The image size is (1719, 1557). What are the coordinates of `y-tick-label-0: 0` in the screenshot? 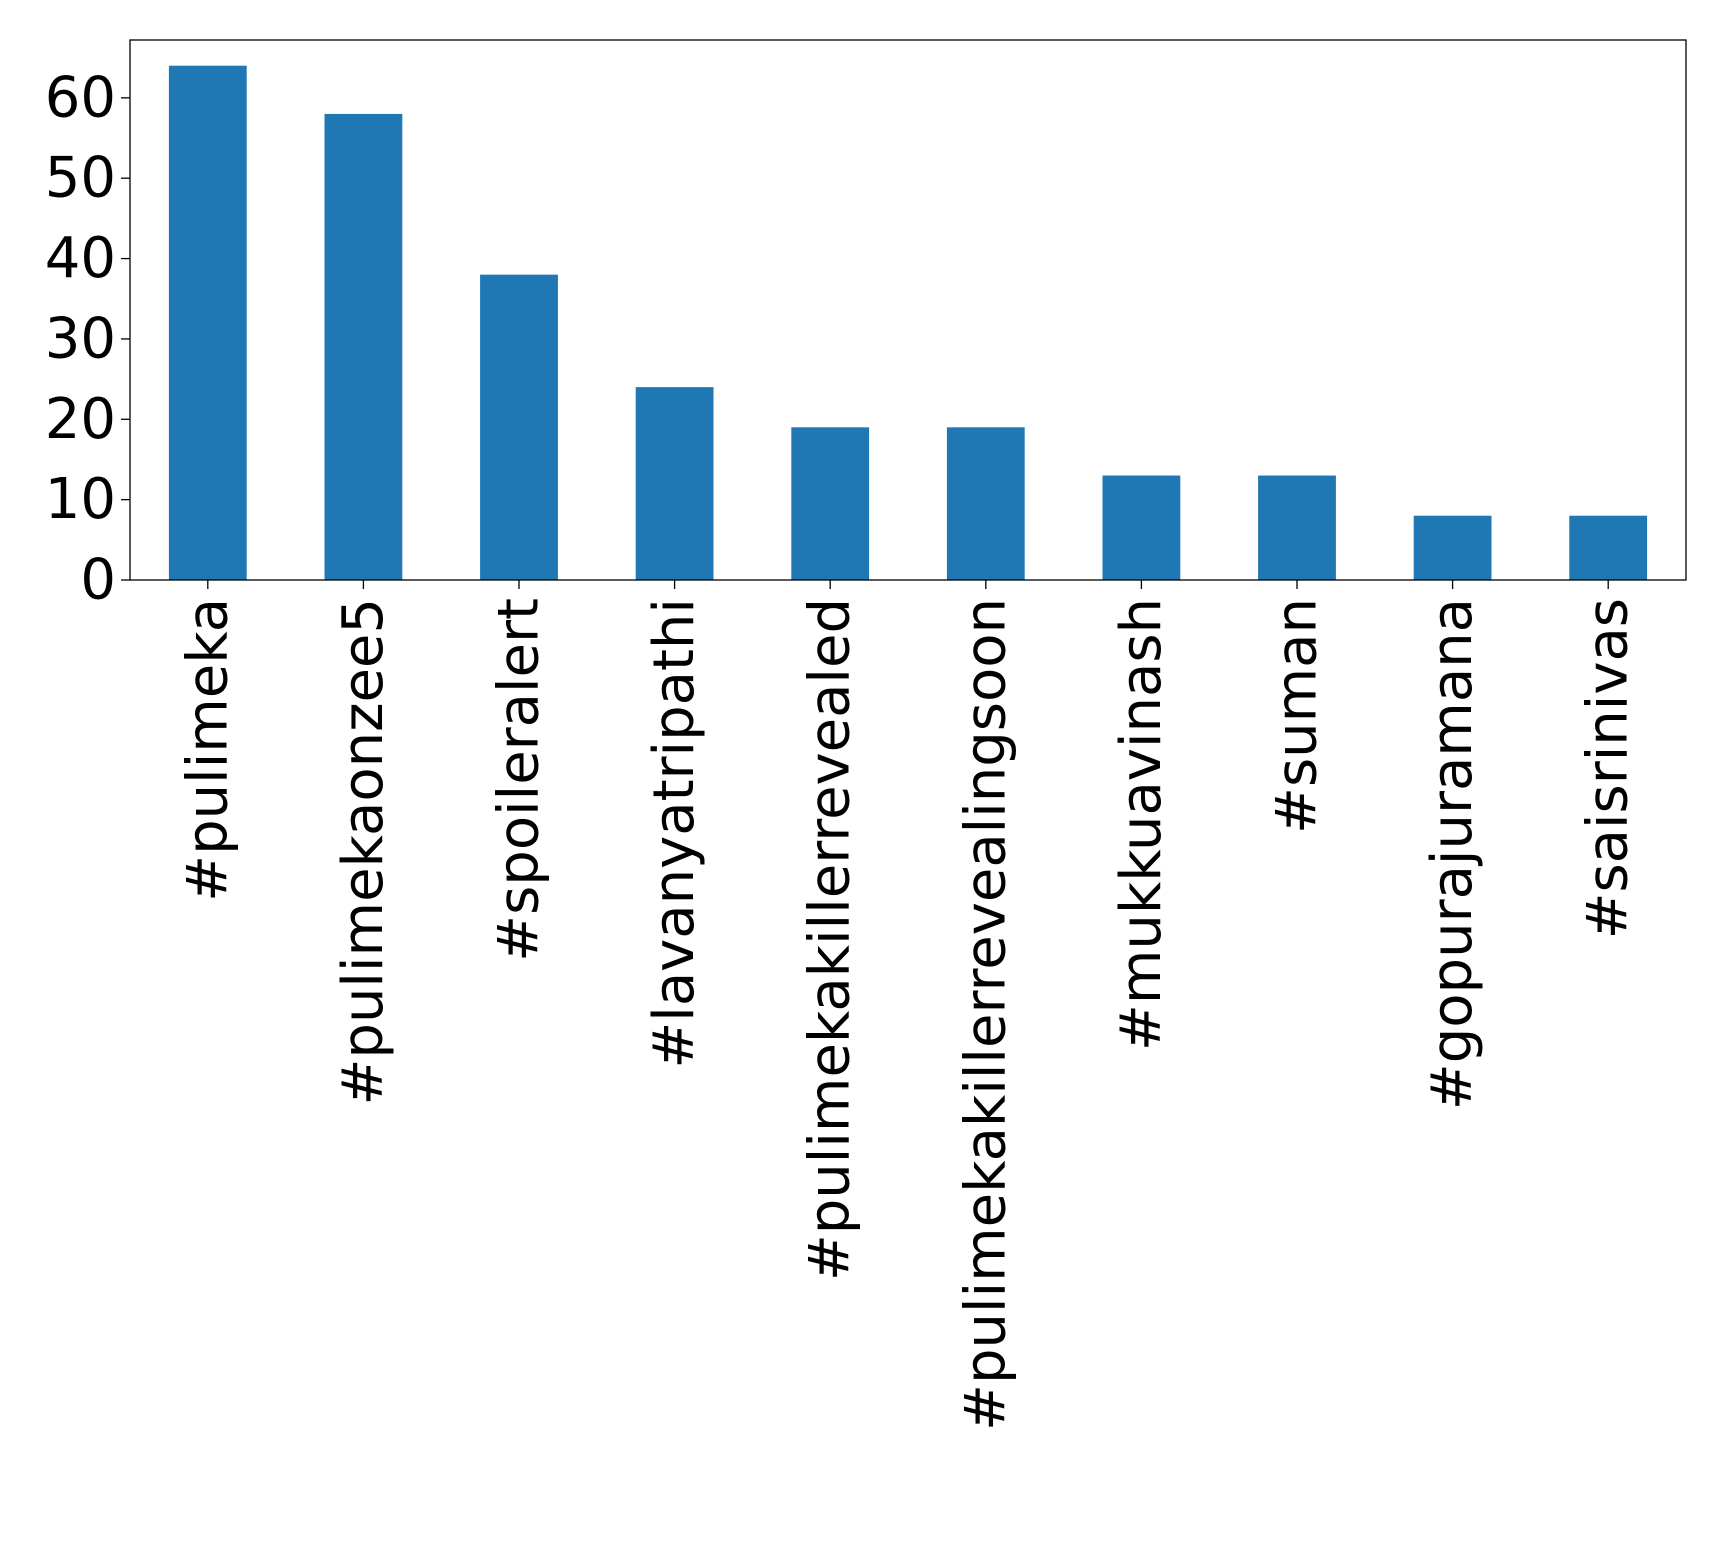 It's located at (98, 580).